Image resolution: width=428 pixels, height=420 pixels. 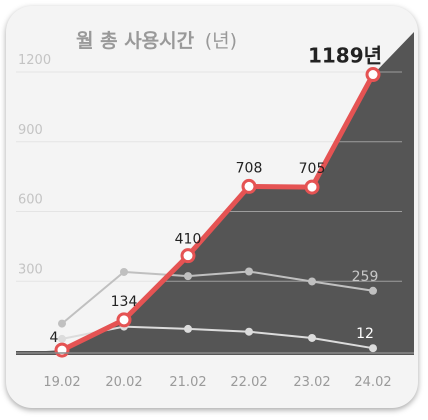 What do you see at coordinates (188, 240) in the screenshot?
I see `main-data-label: 410` at bounding box center [188, 240].